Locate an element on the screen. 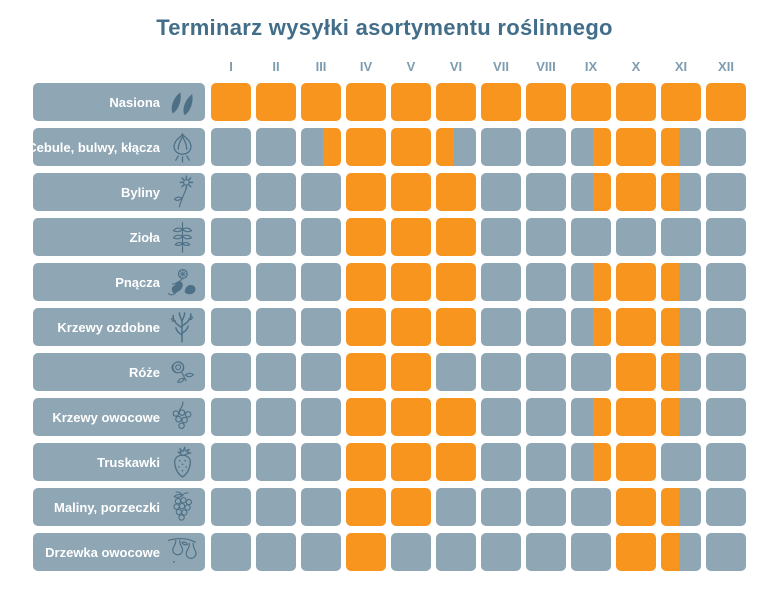 This screenshot has width=769, height=602. category-label: Róże is located at coordinates (119, 372).